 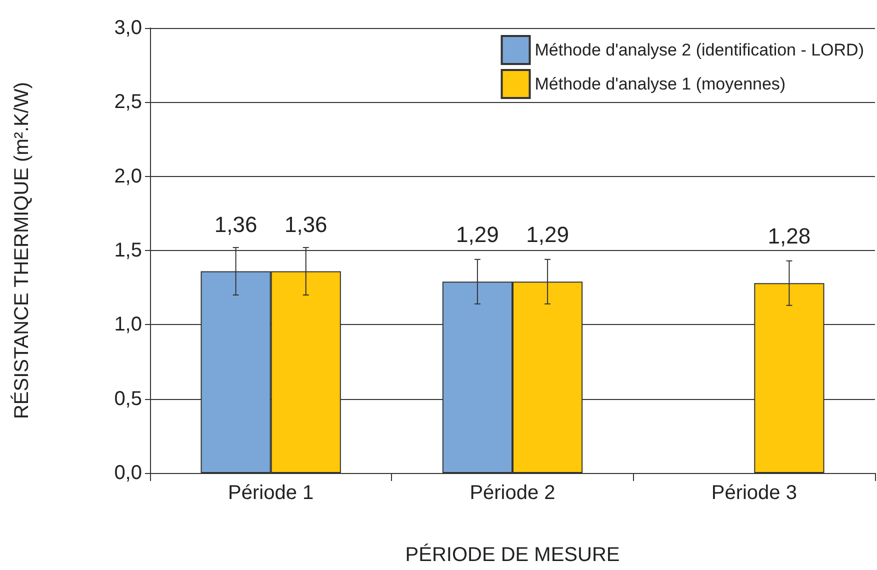 What do you see at coordinates (789, 236) in the screenshot?
I see `data-label: 1,28` at bounding box center [789, 236].